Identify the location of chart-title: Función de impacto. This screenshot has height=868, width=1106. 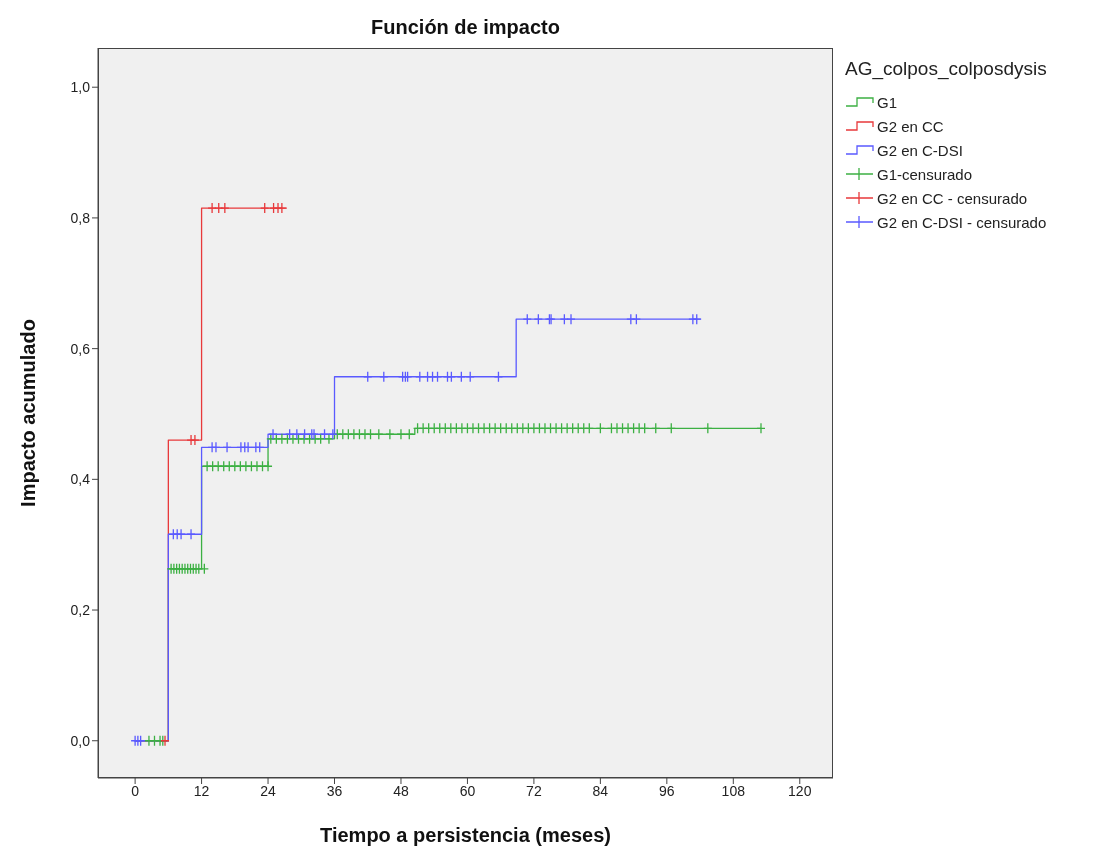
(465, 27).